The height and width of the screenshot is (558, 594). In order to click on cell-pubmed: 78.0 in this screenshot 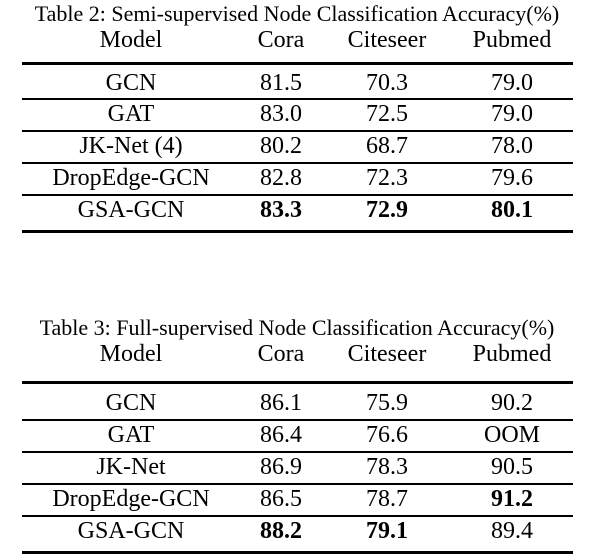, I will do `click(512, 146)`.